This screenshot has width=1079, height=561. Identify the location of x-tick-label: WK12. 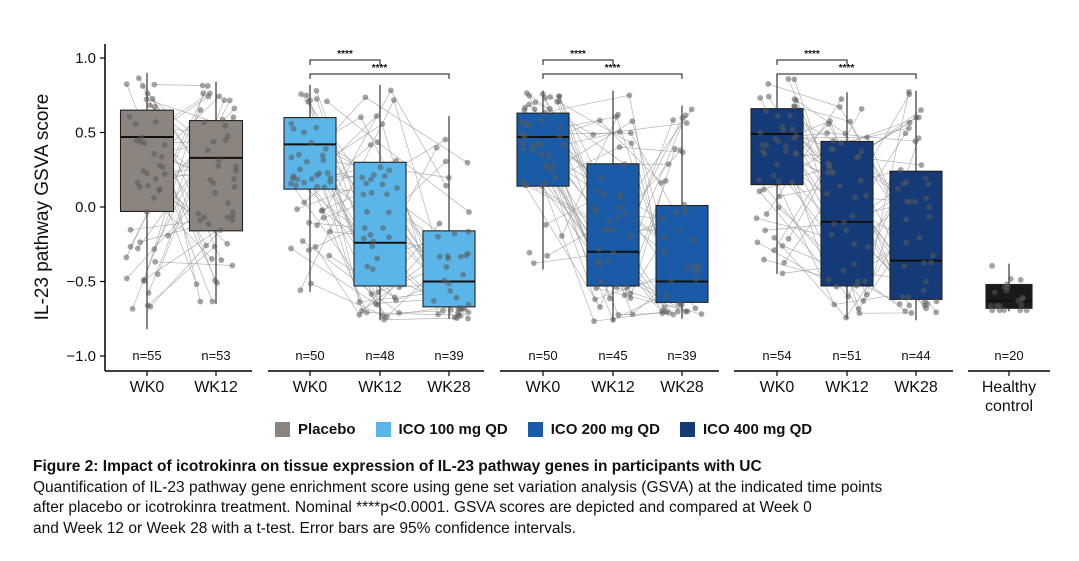
(380, 387).